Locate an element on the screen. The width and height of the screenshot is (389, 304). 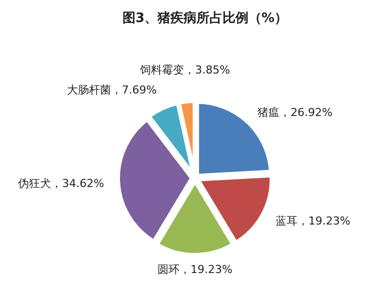
slice-label: 猪瘟，26.92% is located at coordinates (295, 112).